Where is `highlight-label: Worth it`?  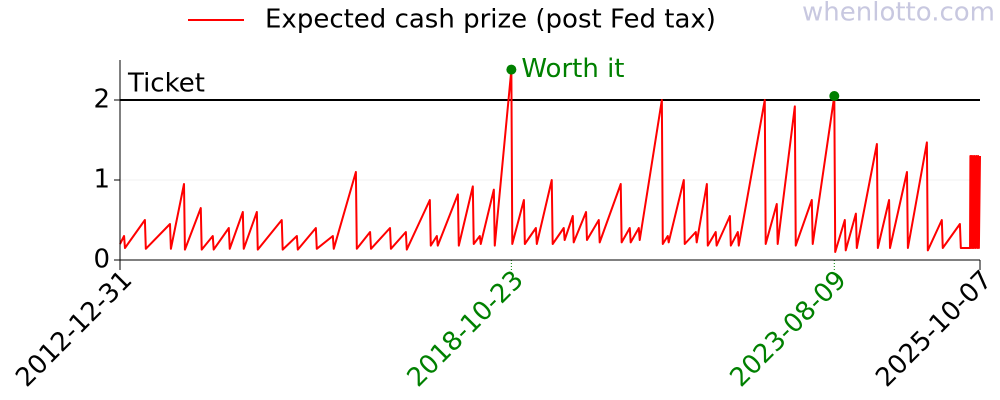 highlight-label: Worth it is located at coordinates (572, 69).